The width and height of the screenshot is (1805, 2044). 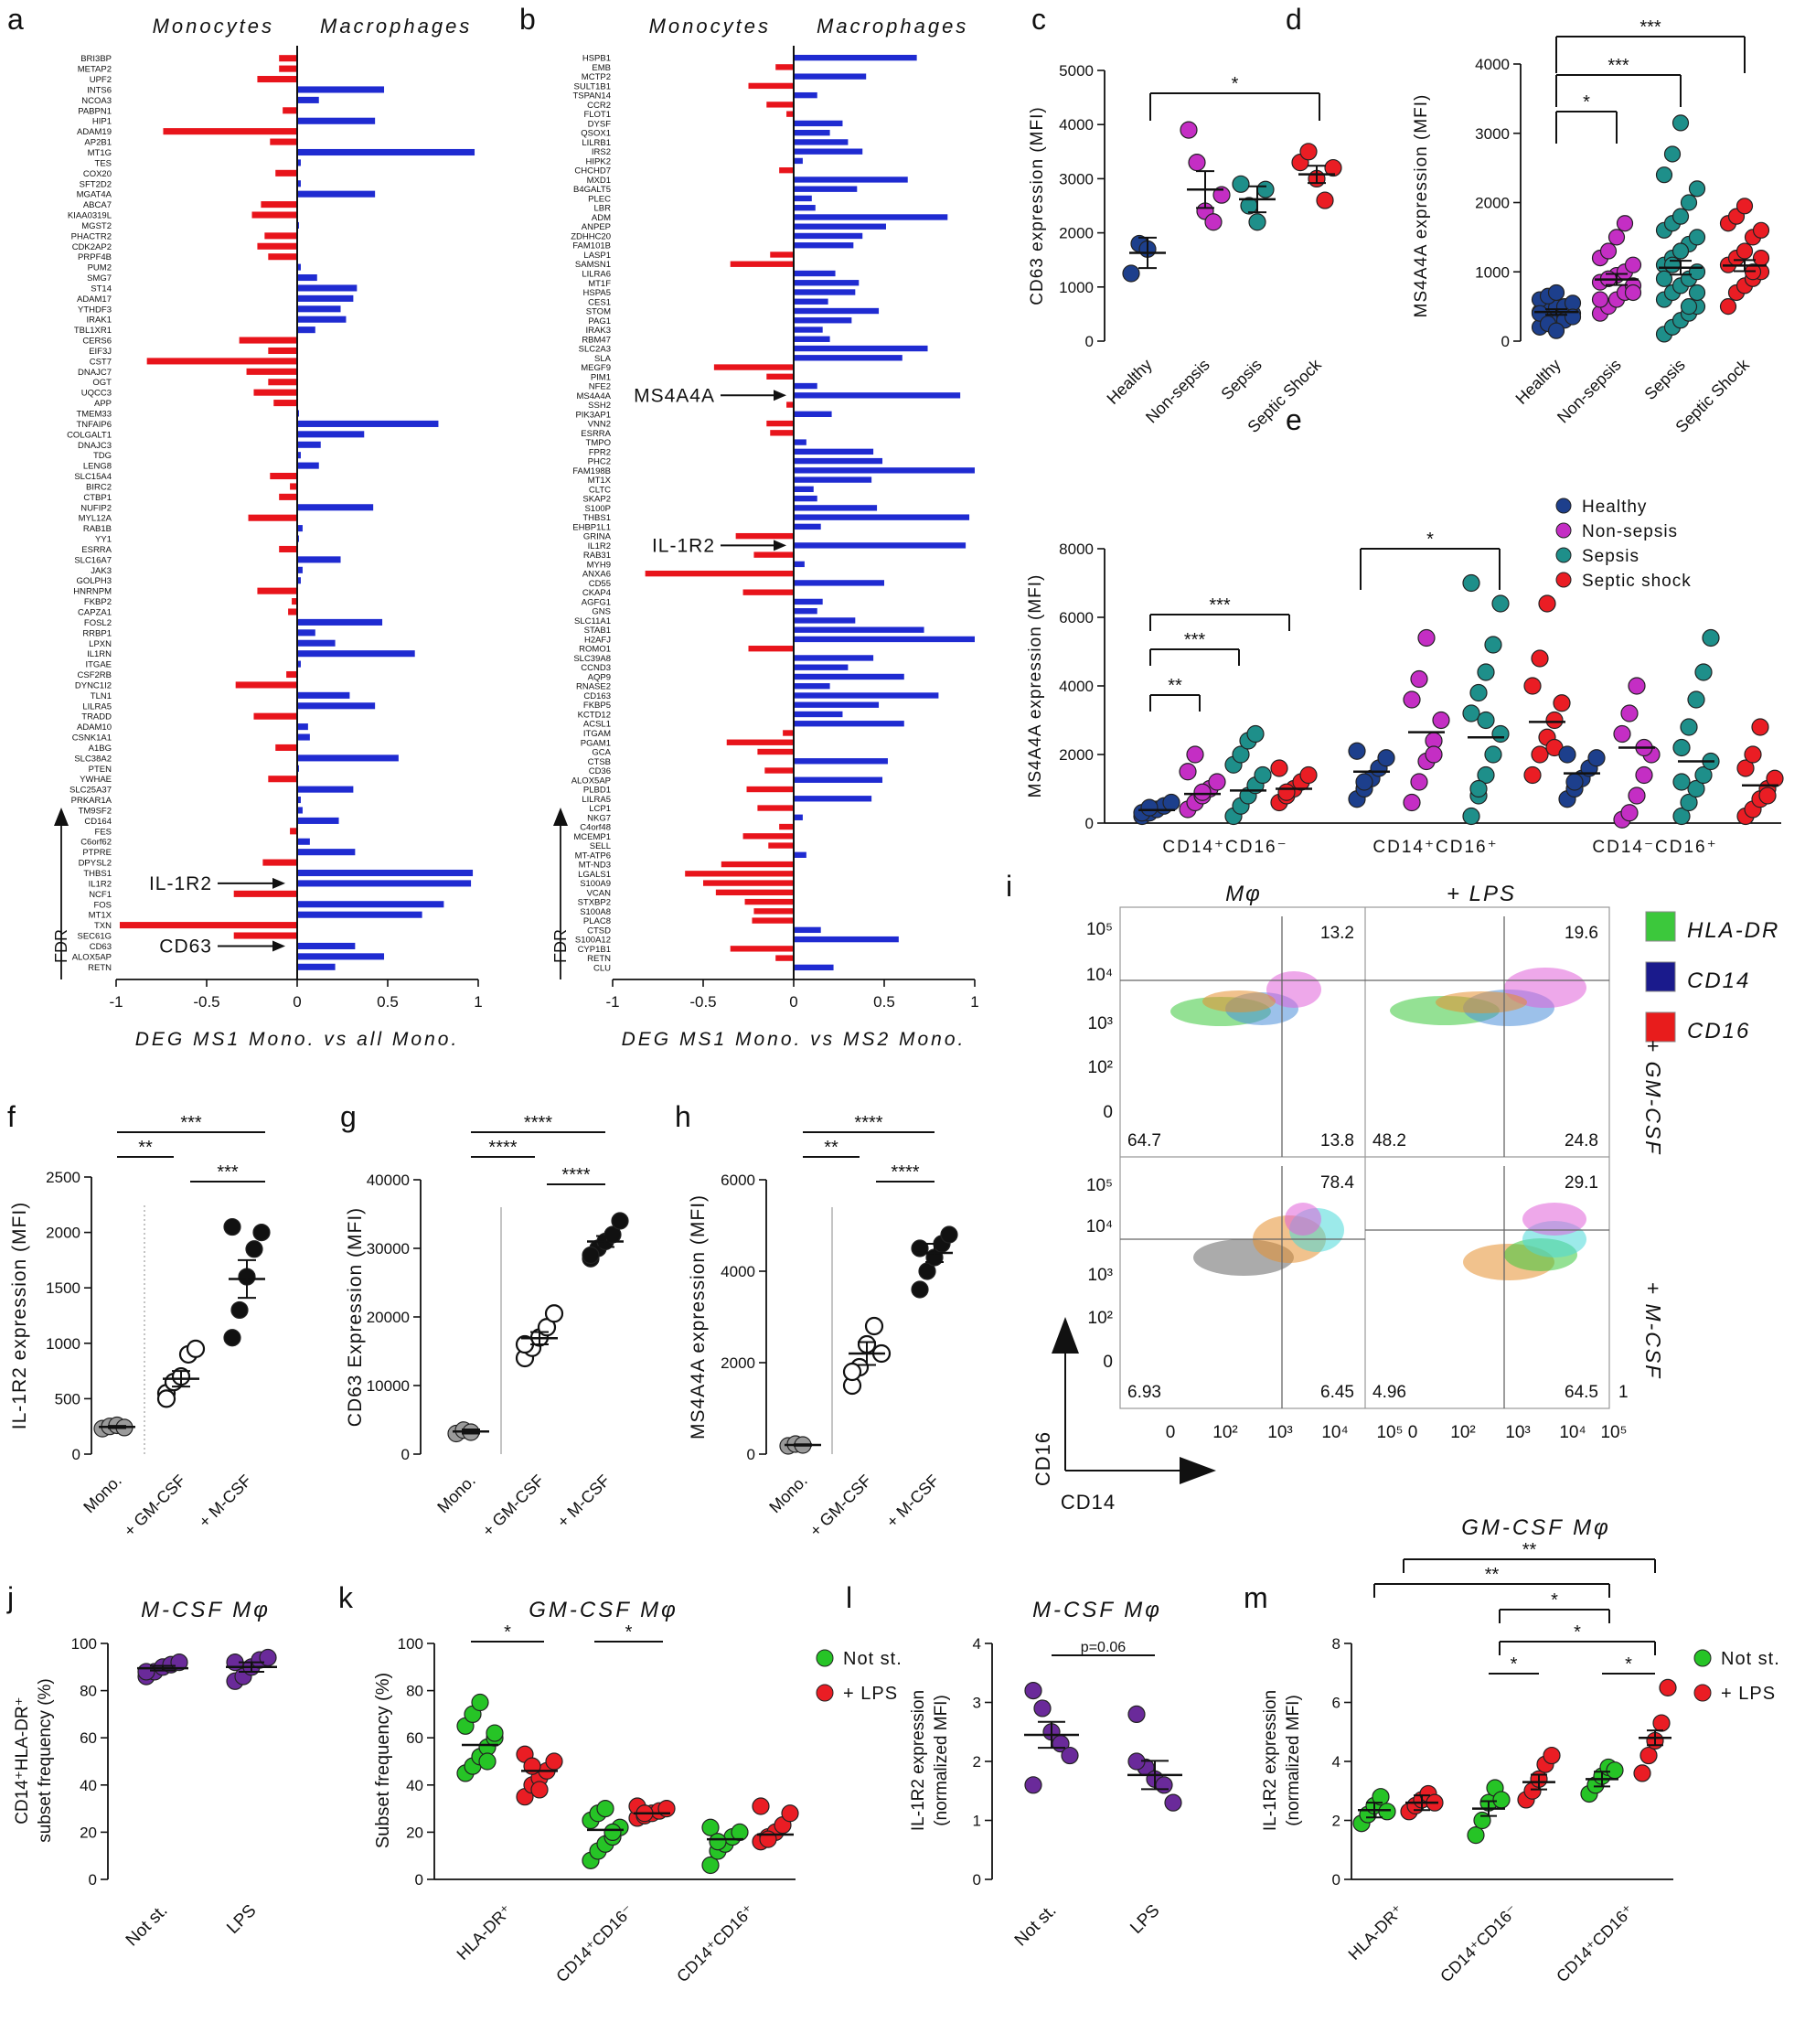 What do you see at coordinates (279, 205) in the screenshot?
I see `bar-ABCA7` at bounding box center [279, 205].